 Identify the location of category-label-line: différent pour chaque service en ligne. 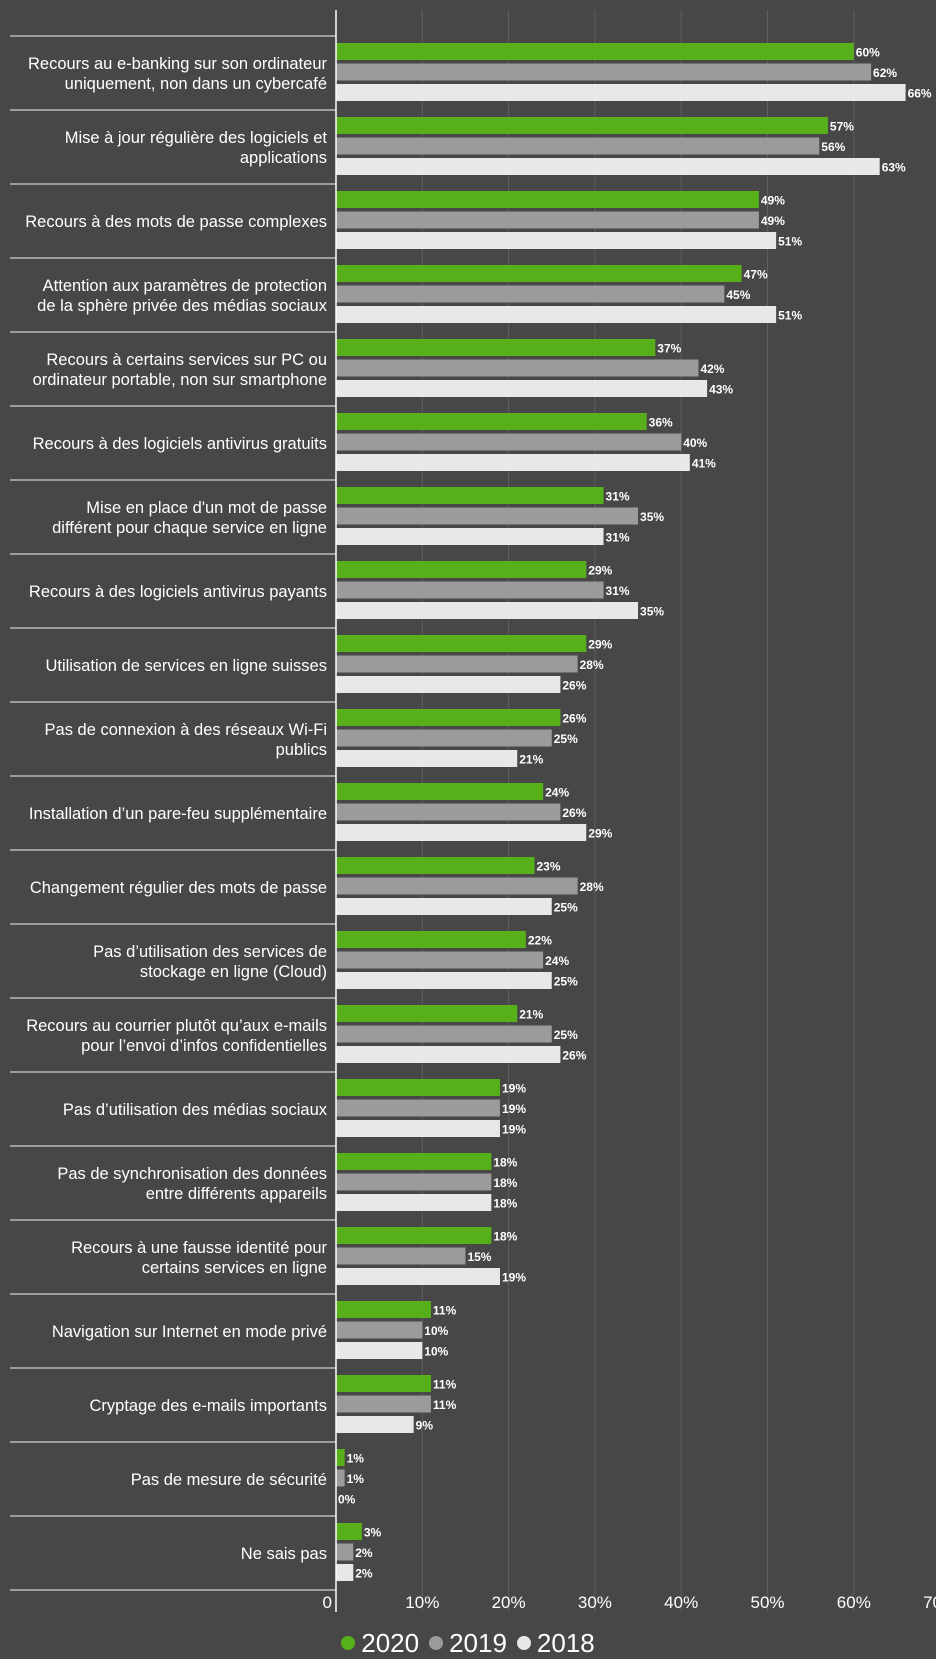
(189, 528).